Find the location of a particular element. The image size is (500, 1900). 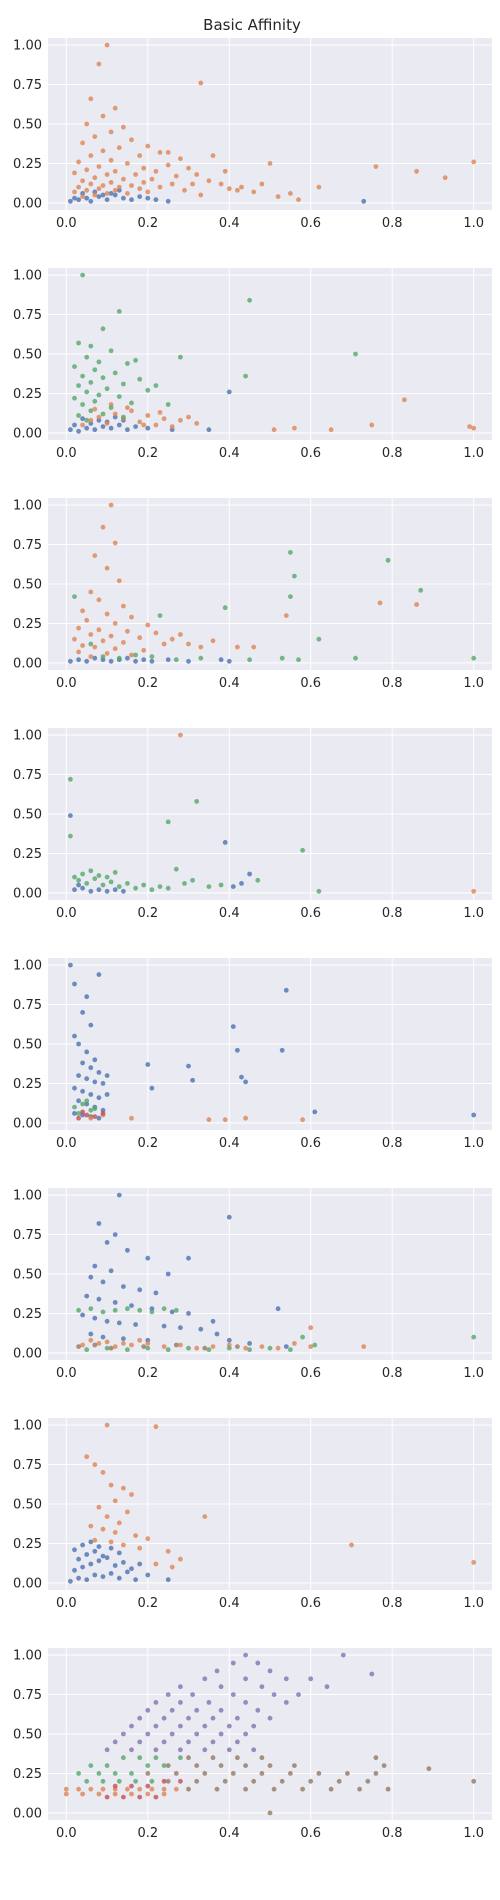

x-tick-label: 0.4 is located at coordinates (229, 1143).